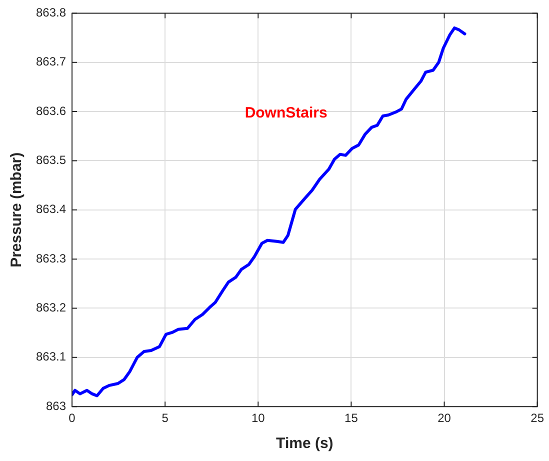 This screenshot has height=461, width=549. I want to click on x-tick-label: 25, so click(537, 418).